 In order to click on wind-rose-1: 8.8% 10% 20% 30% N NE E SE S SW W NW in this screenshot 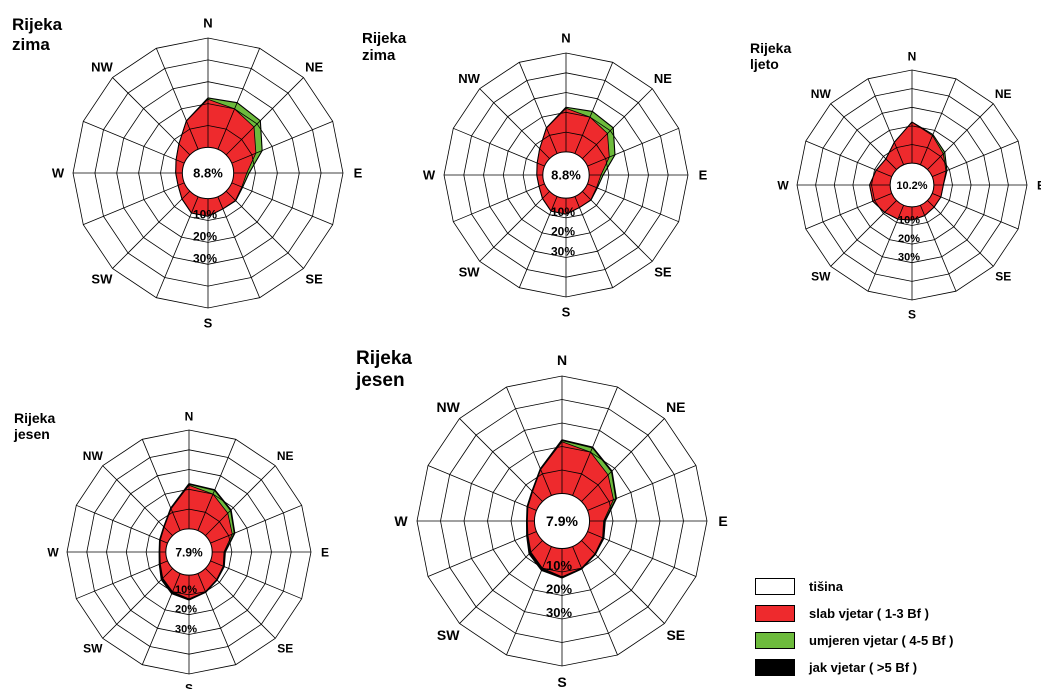, I will do `click(207, 173)`.